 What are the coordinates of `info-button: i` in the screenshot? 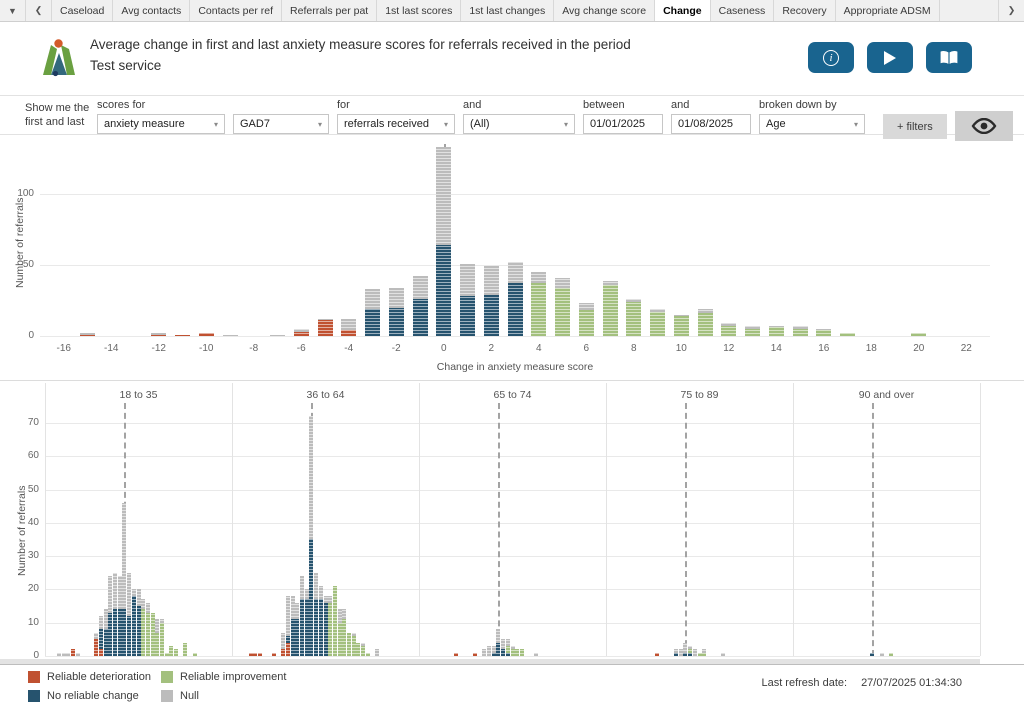 It's located at (831, 57).